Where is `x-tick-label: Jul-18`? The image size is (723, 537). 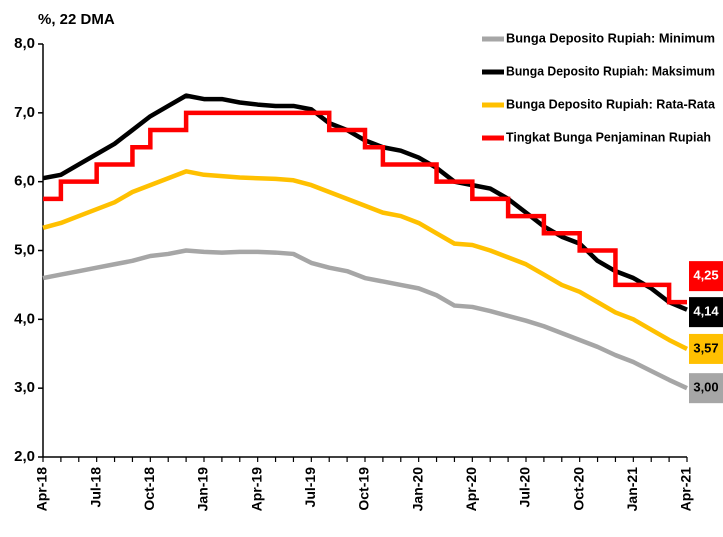 x-tick-label: Jul-18 is located at coordinates (95, 487).